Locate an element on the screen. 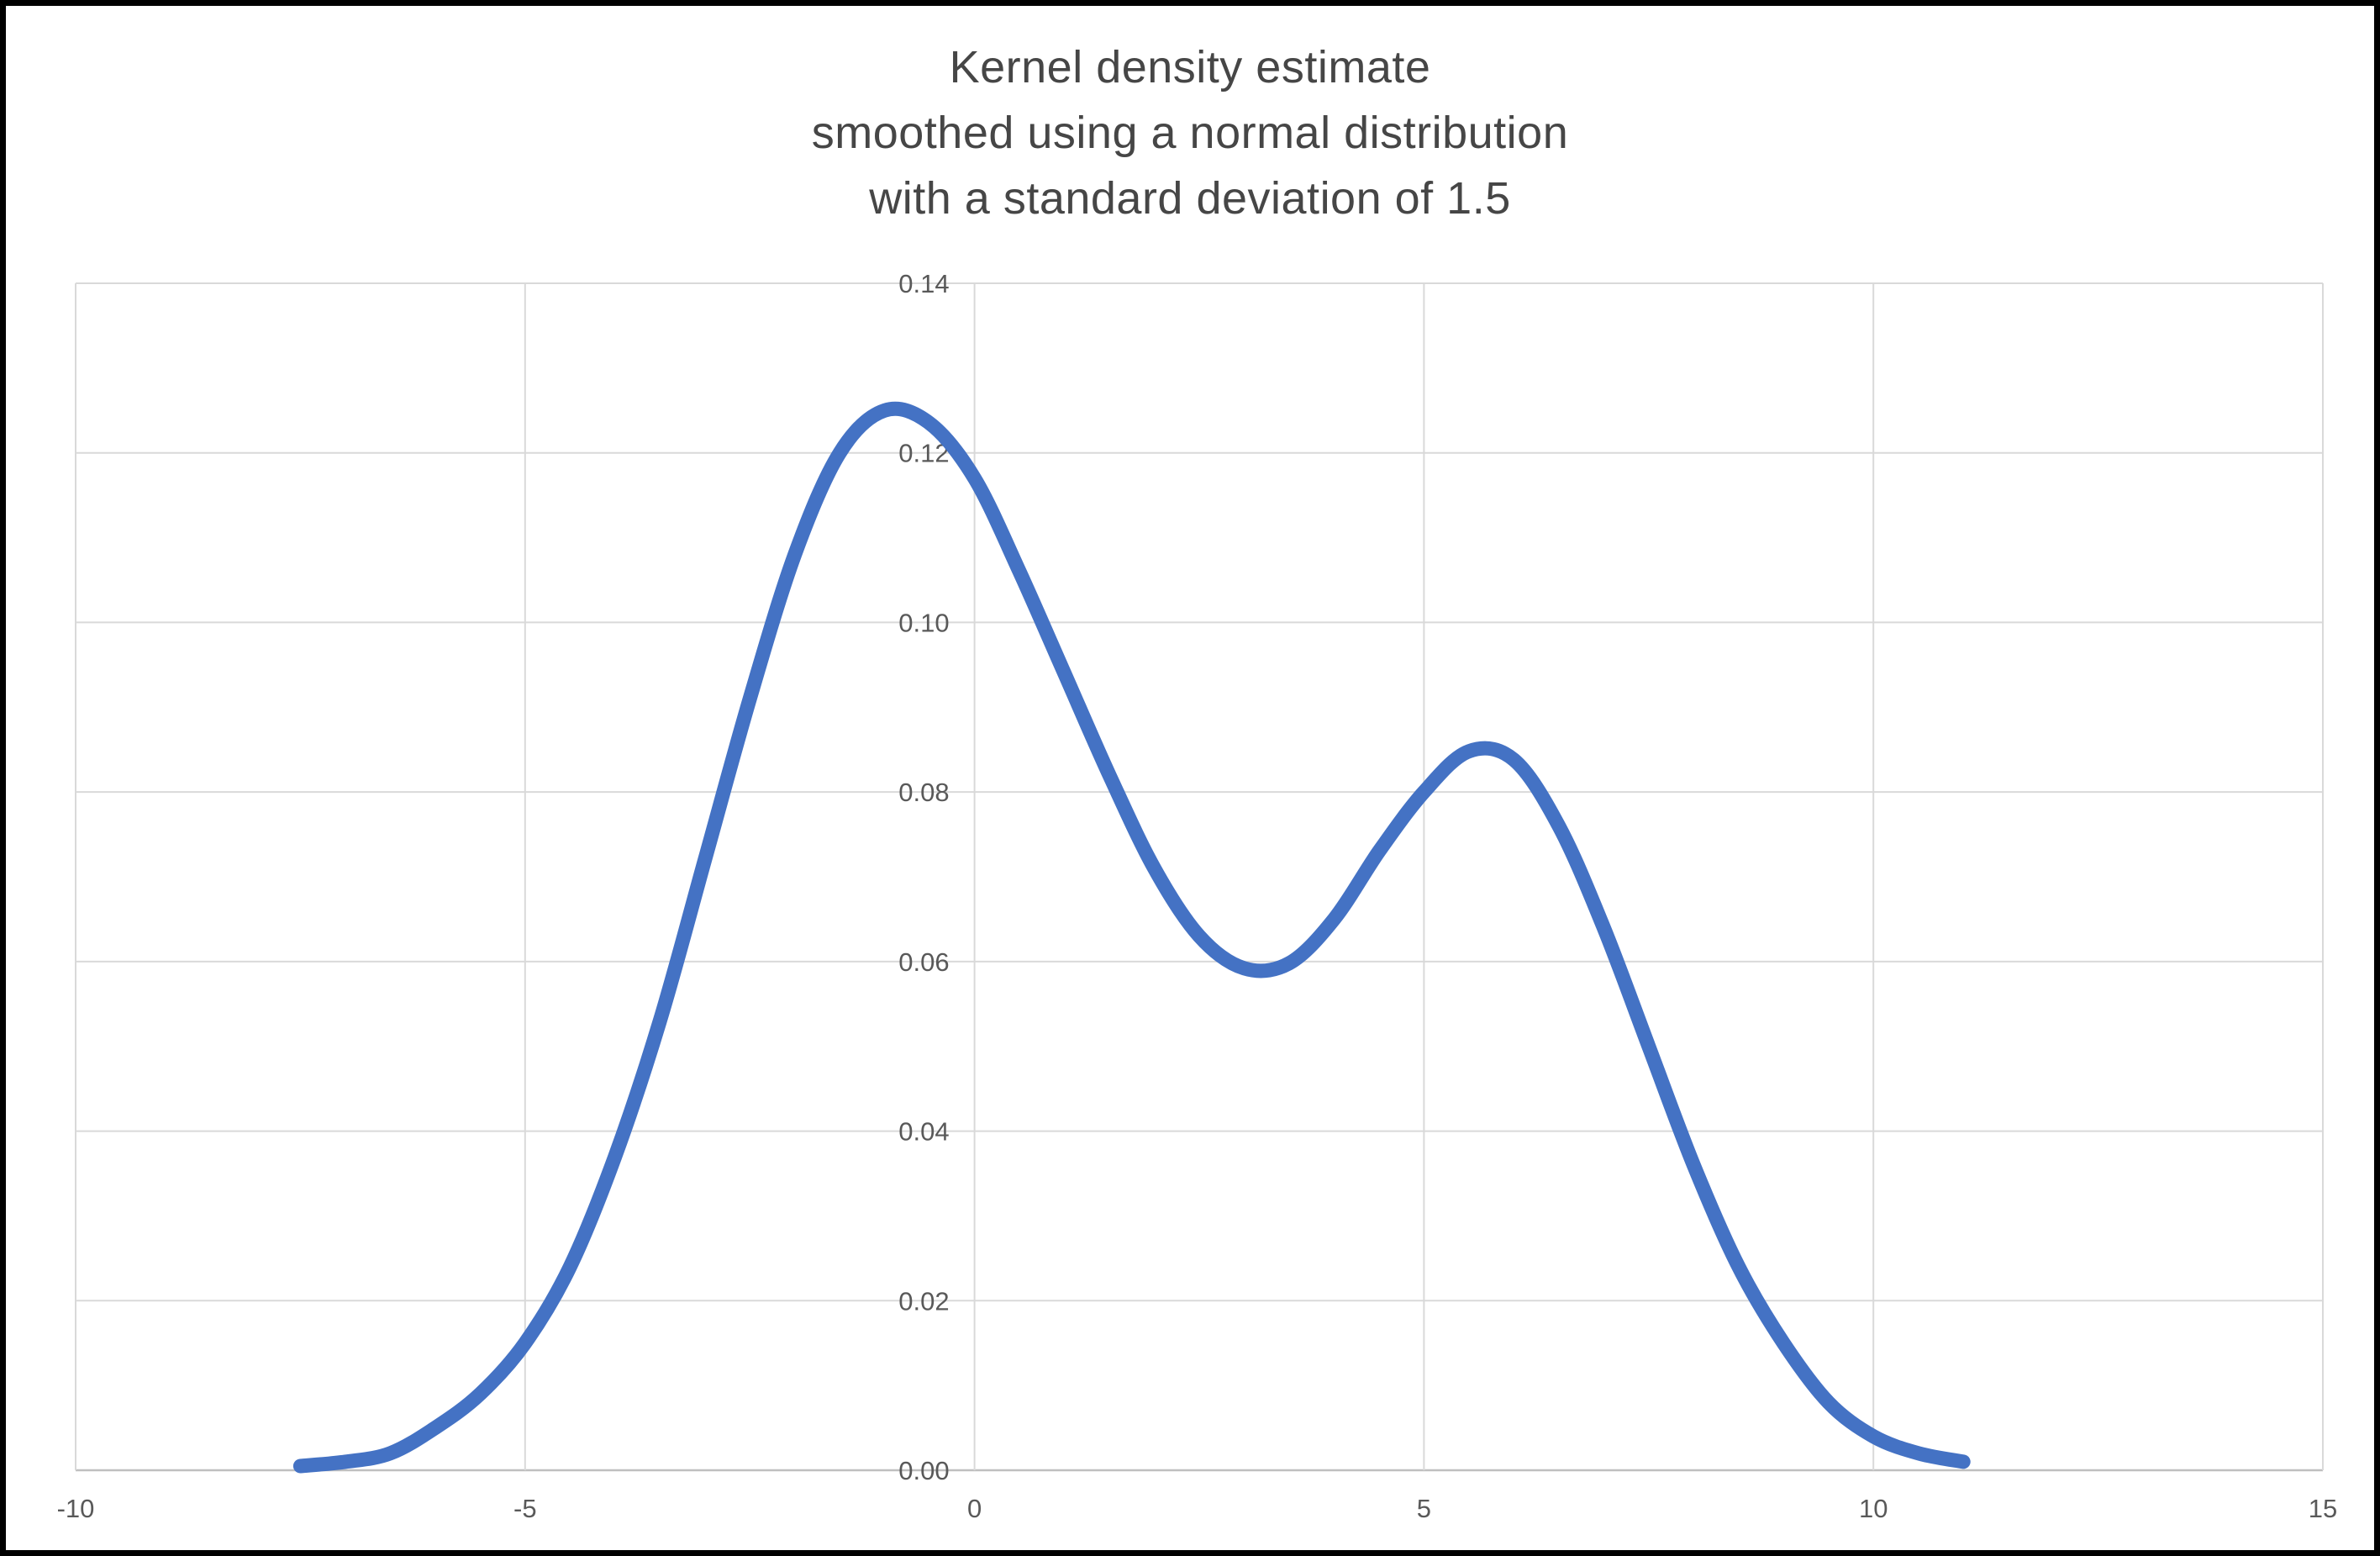  x-axis-tick-label: 10 is located at coordinates (1874, 1508).